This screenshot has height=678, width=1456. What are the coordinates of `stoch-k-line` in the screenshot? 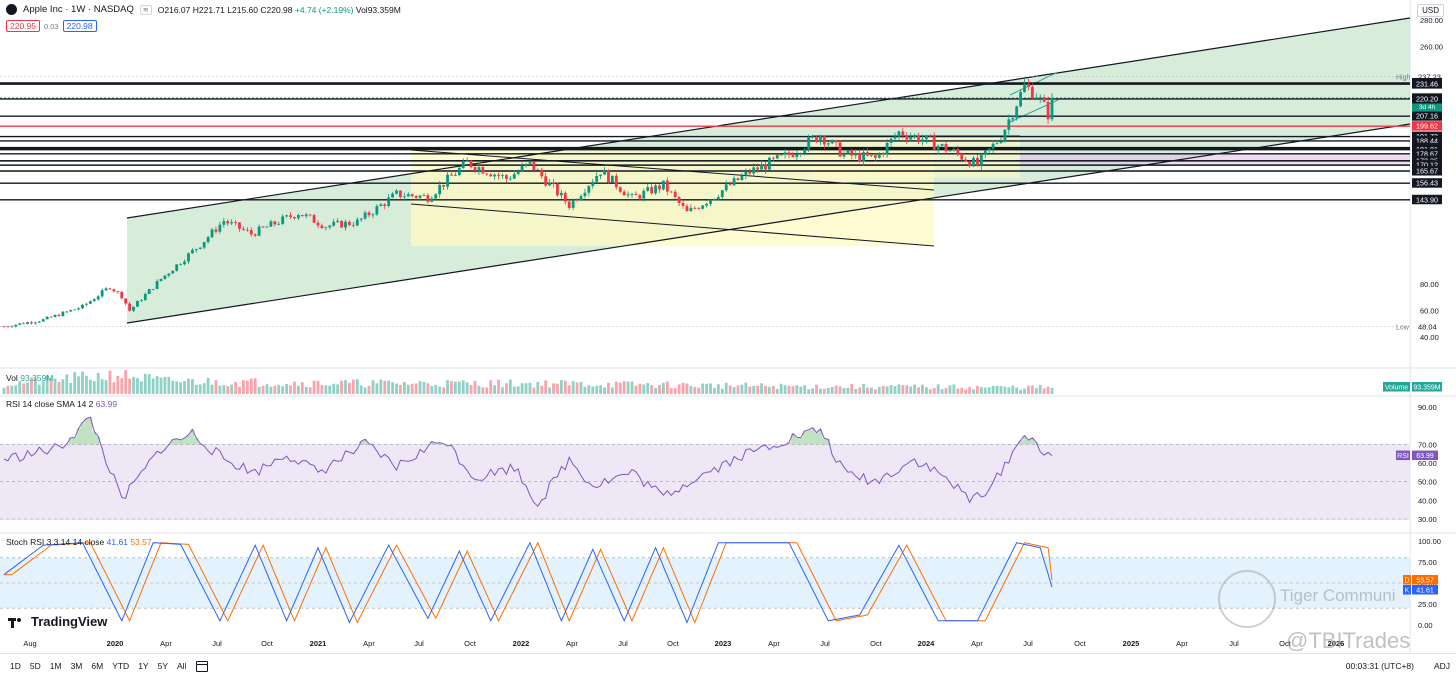 It's located at (528, 582).